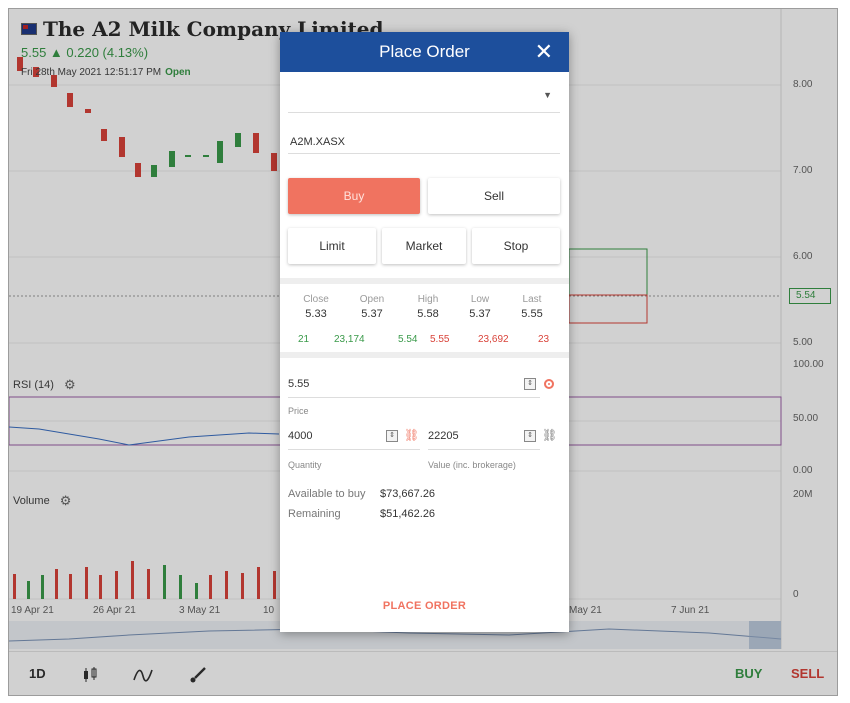 Image resolution: width=850 pixels, height=703 pixels. I want to click on date-axis-tick: May 21, so click(585, 610).